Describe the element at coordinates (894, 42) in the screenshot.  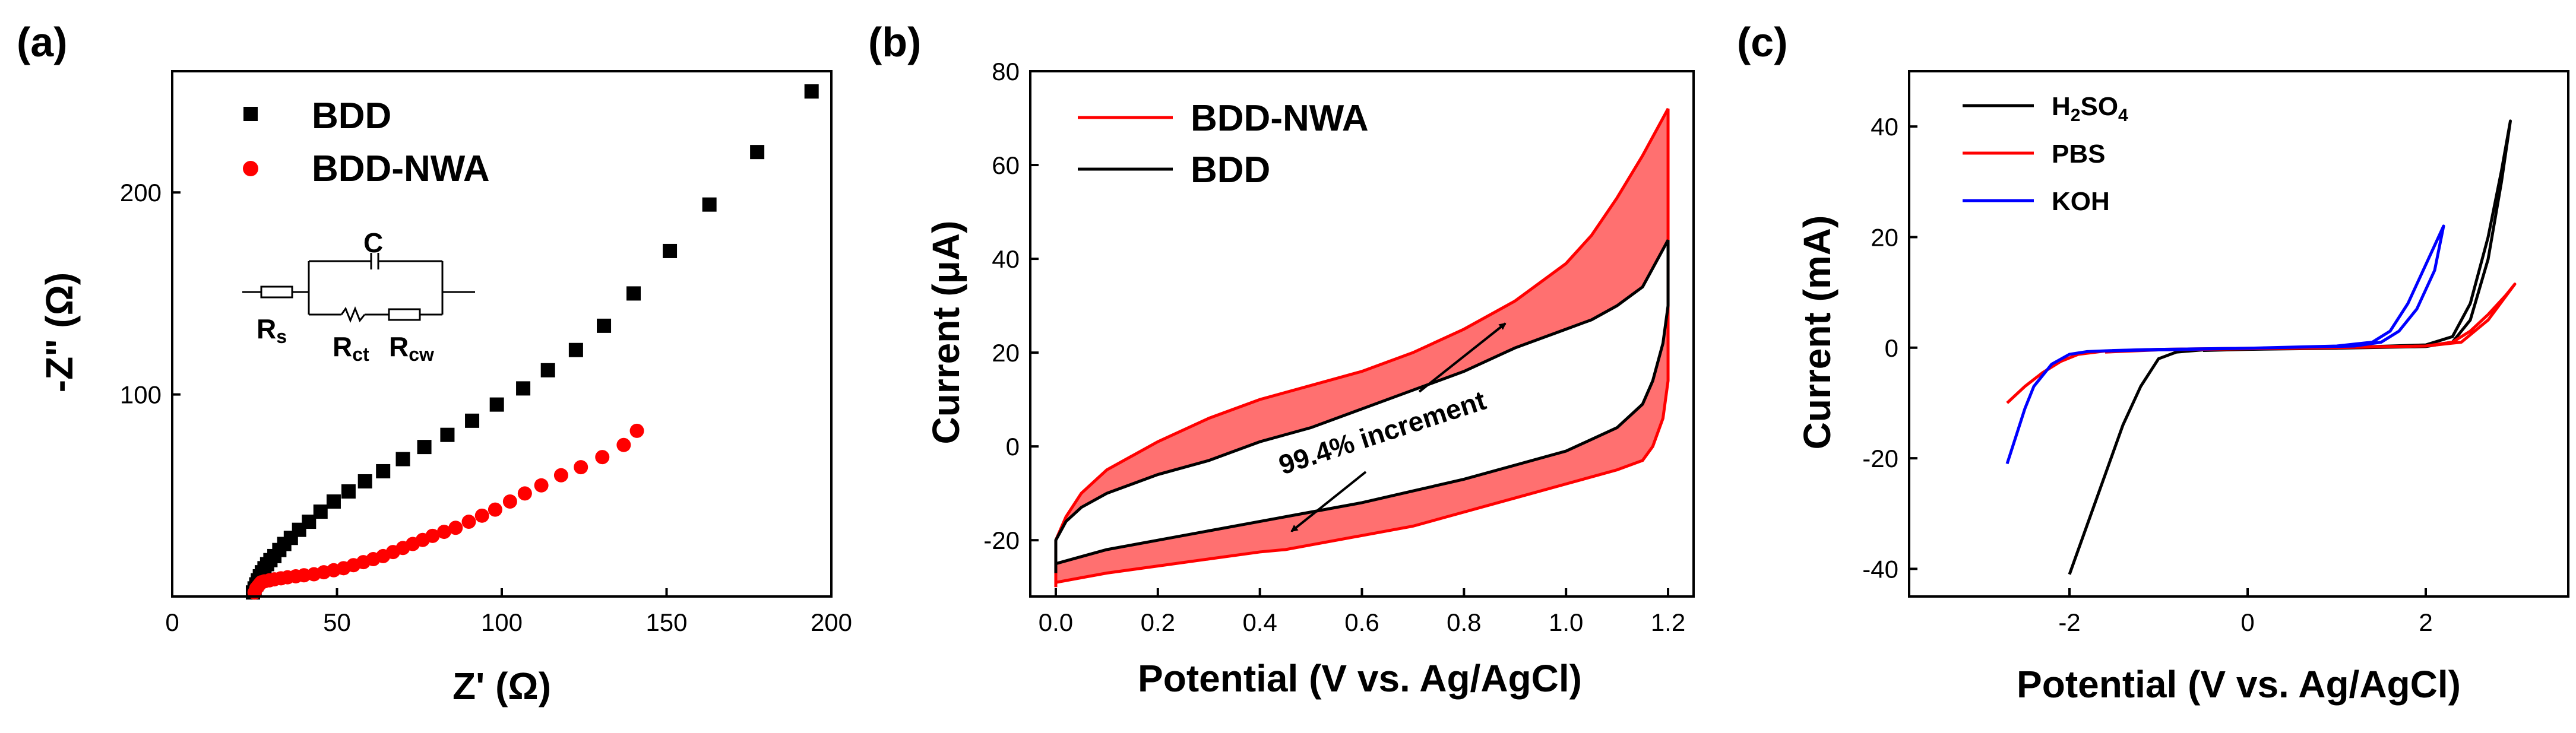
I see `panel-b-label: (b)` at that location.